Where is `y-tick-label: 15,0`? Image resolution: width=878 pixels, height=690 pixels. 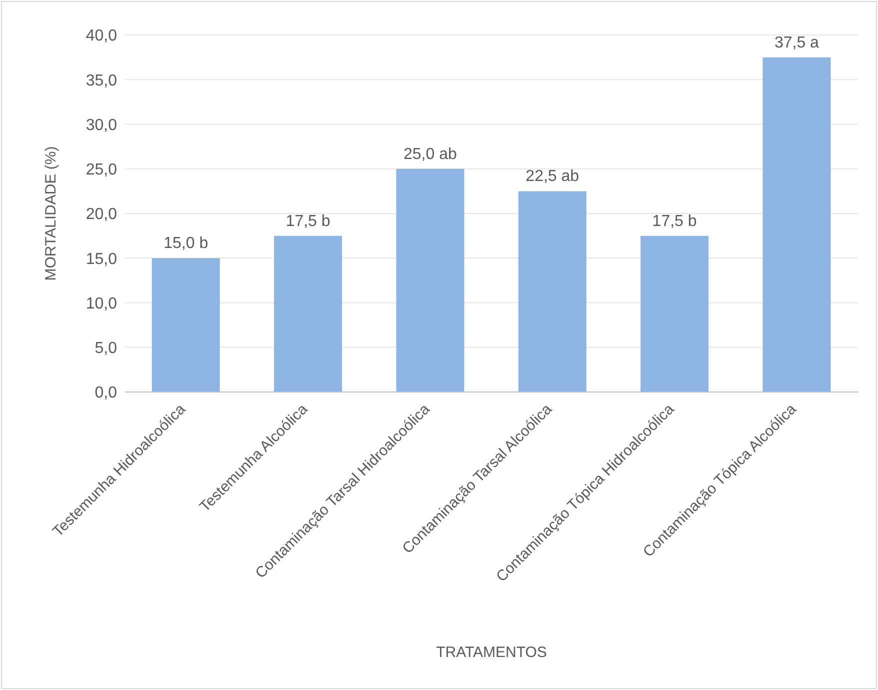
y-tick-label: 15,0 is located at coordinates (102, 259).